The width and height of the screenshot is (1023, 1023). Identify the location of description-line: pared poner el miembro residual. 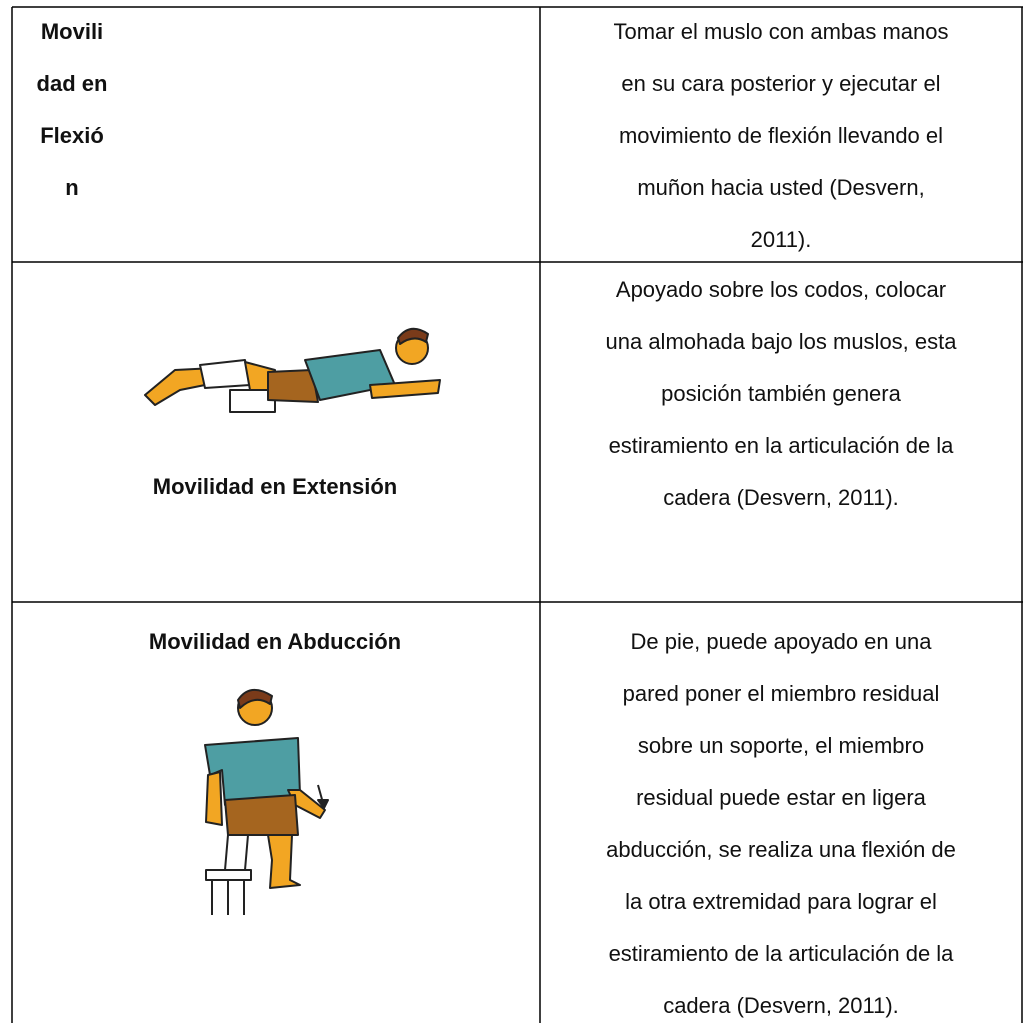
(781, 693).